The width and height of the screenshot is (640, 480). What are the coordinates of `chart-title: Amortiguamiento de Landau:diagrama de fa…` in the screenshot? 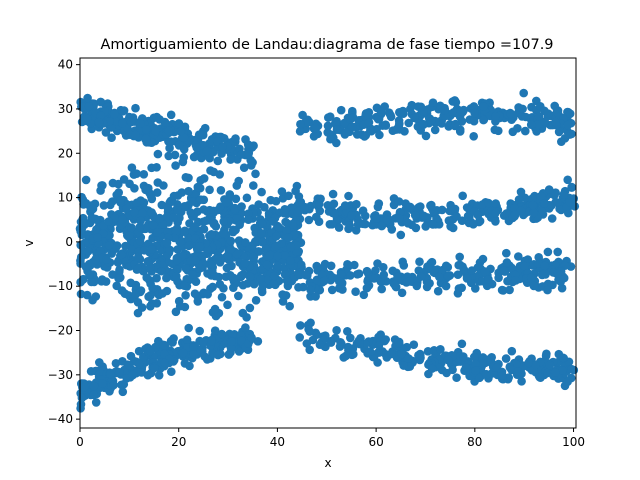 It's located at (326, 45).